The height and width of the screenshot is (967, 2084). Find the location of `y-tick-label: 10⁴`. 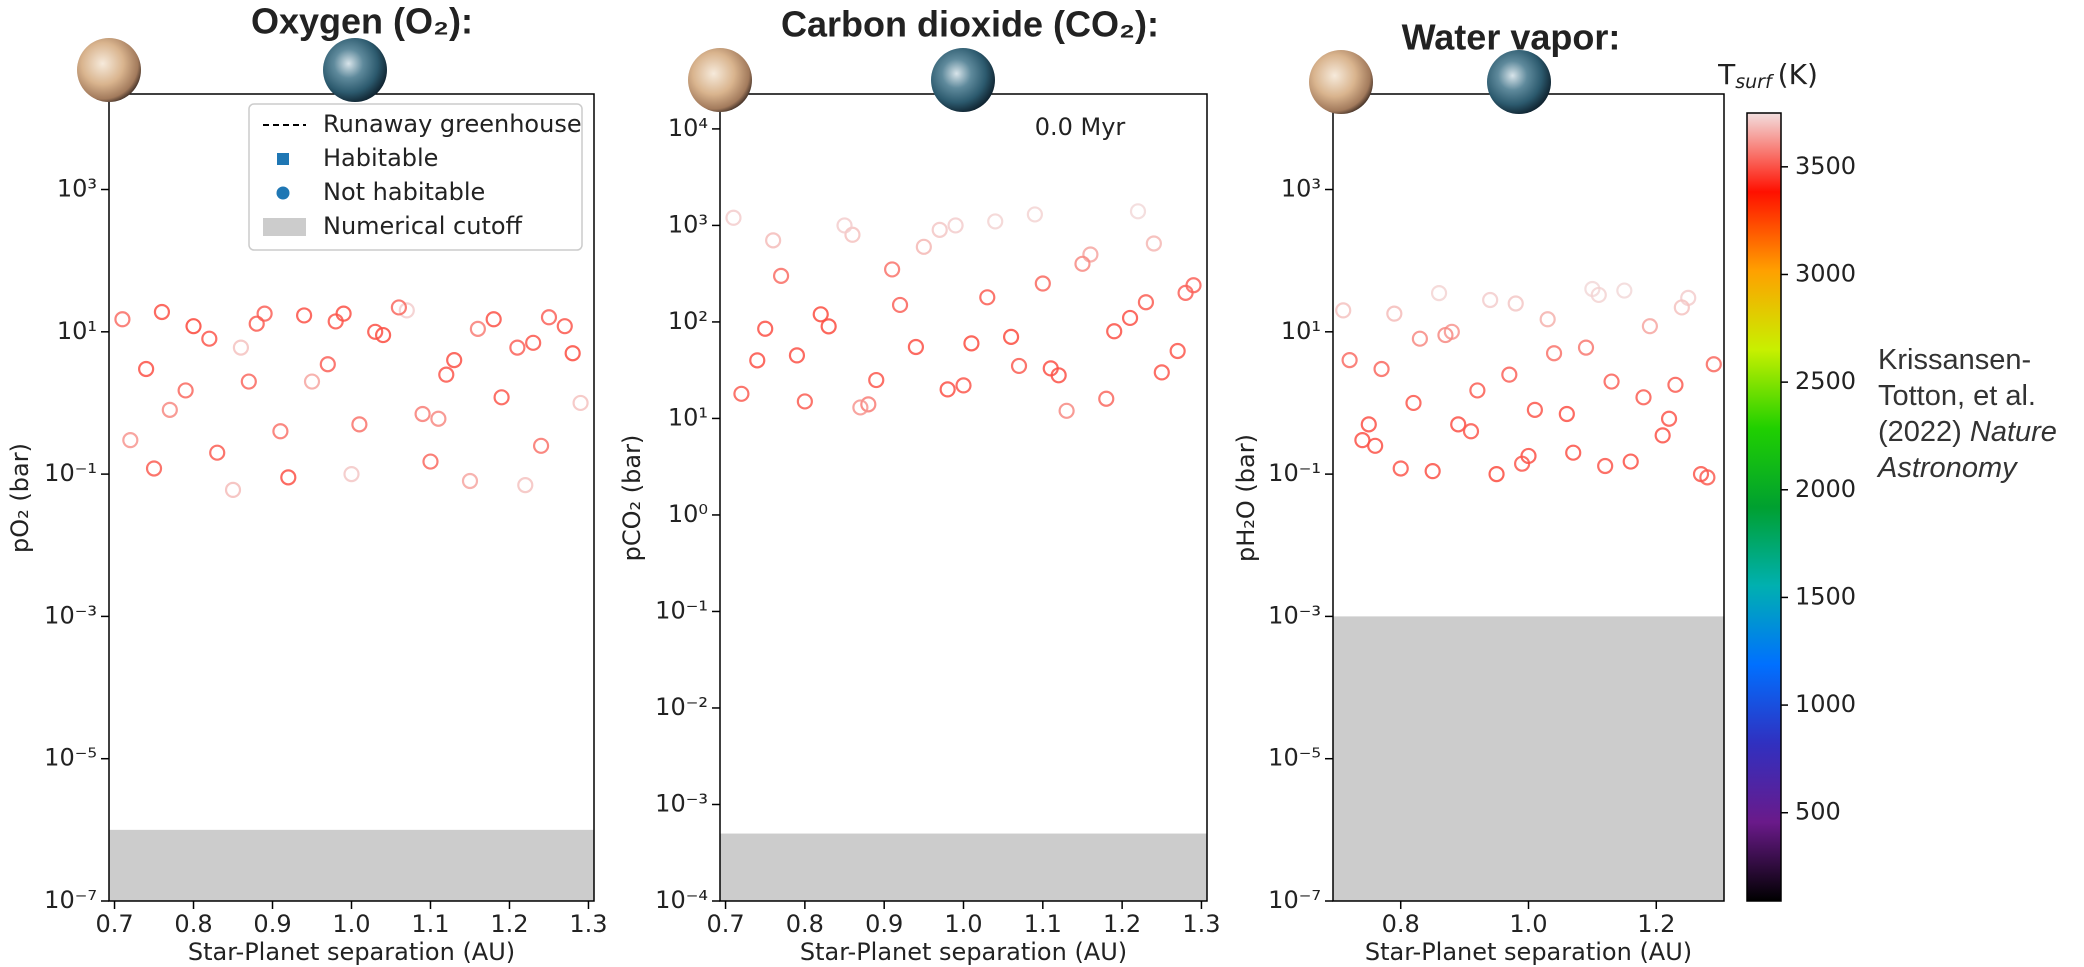

y-tick-label: 10⁴ is located at coordinates (688, 128).